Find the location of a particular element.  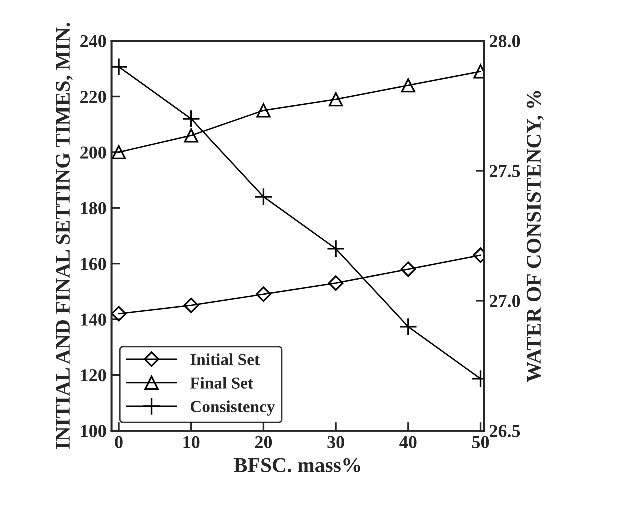

y-tick-label: 220 is located at coordinates (93, 97).